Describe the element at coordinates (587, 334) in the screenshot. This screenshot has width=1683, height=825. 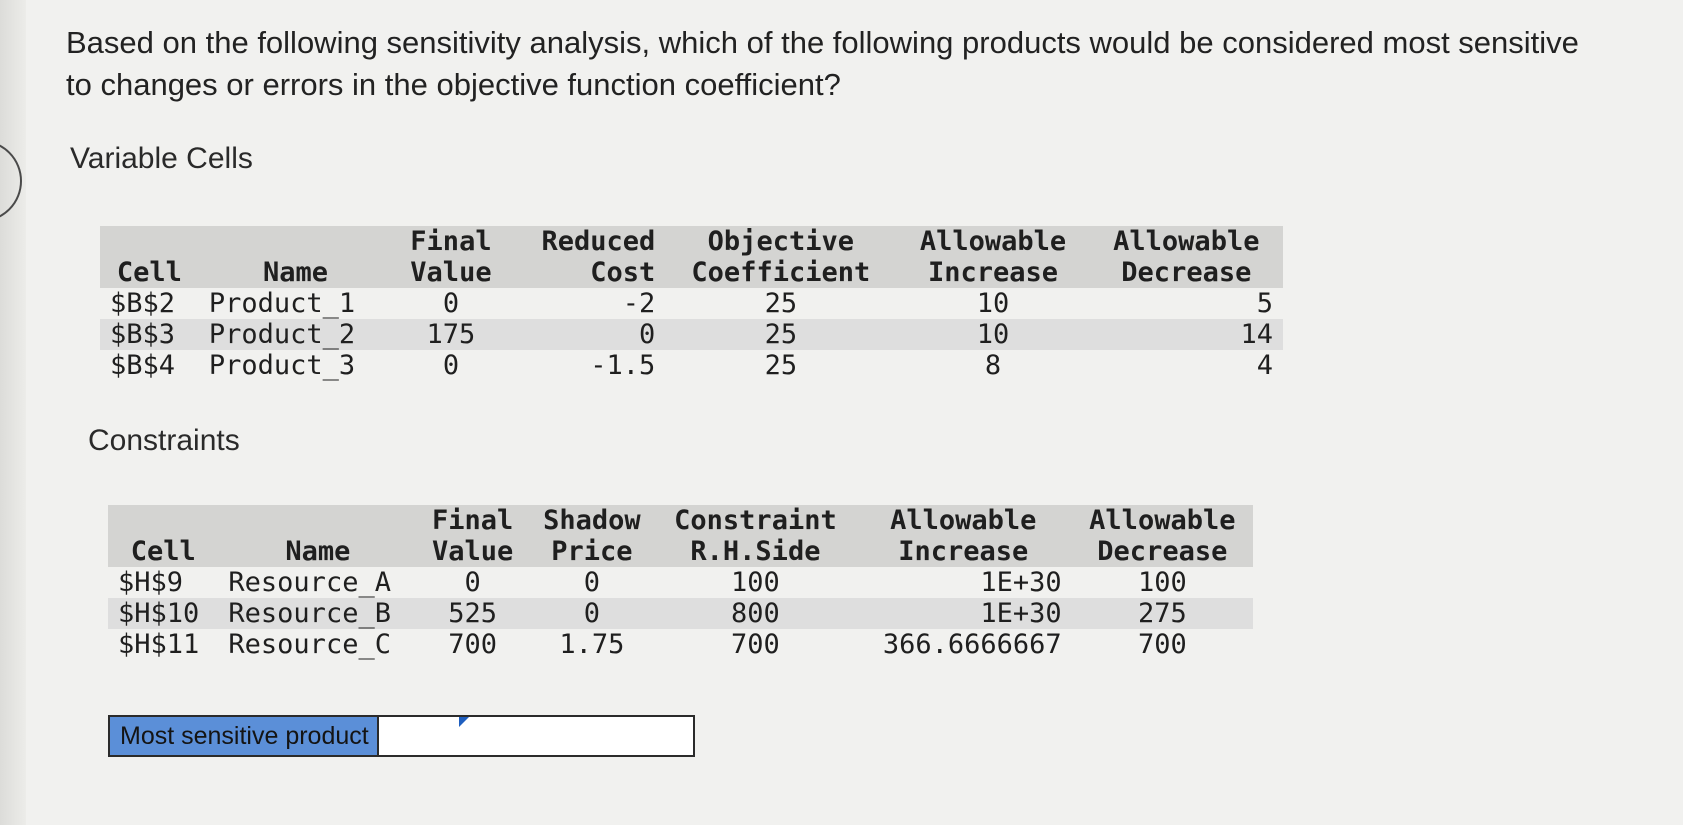
I see `reduced-cost: 0` at that location.